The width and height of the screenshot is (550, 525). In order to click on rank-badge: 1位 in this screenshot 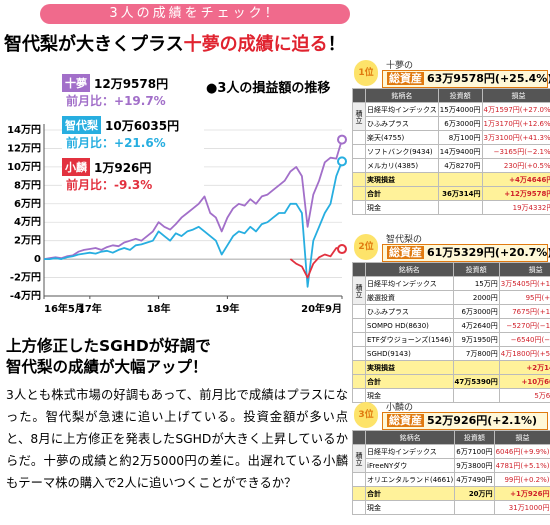, I will do `click(366, 73)`.